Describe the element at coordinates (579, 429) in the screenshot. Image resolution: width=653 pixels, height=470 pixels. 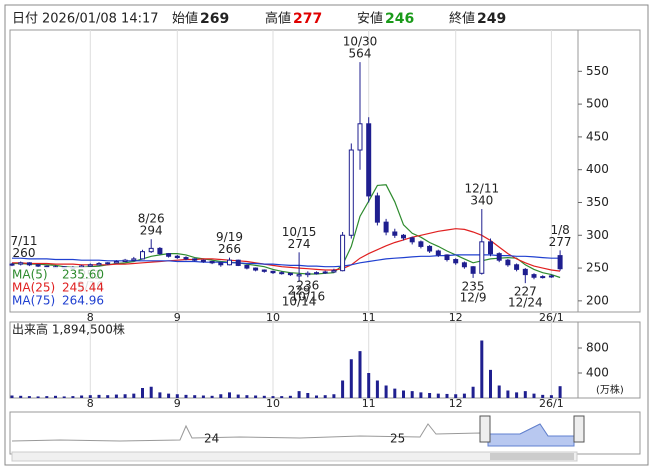
I see `navigator-handle-right` at that location.